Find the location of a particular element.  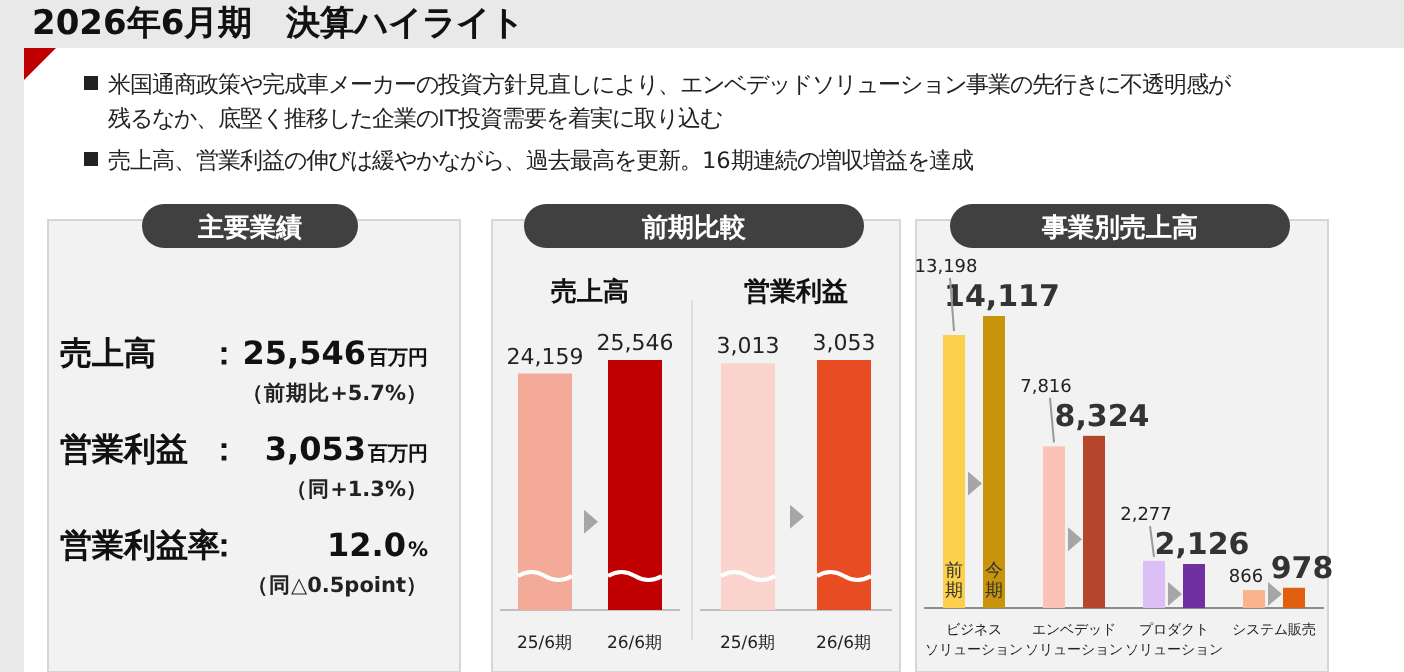

text: 売上高、営業利益の伸びは緩やかながら、過去最高を更新。16期連続の増収増益を達成 is located at coordinates (540, 161).